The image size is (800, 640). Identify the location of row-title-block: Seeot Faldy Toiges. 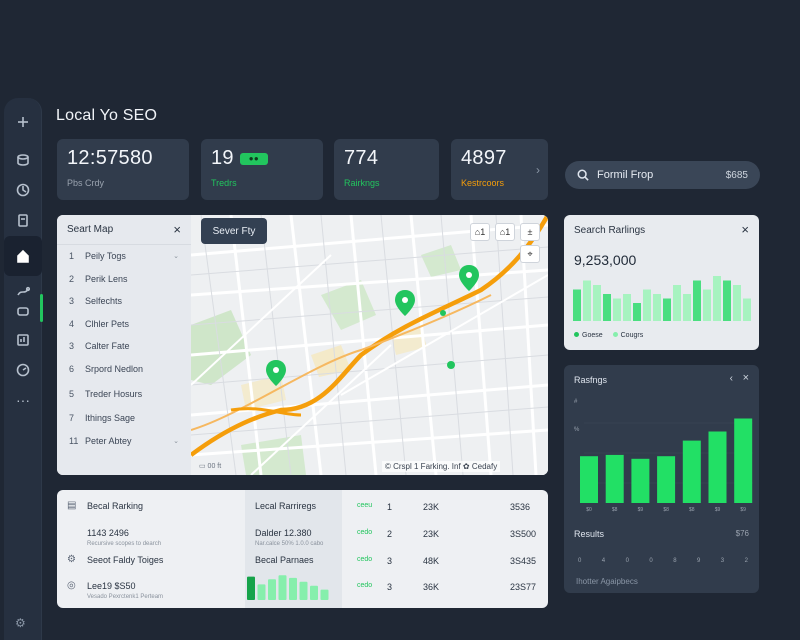
(125, 560).